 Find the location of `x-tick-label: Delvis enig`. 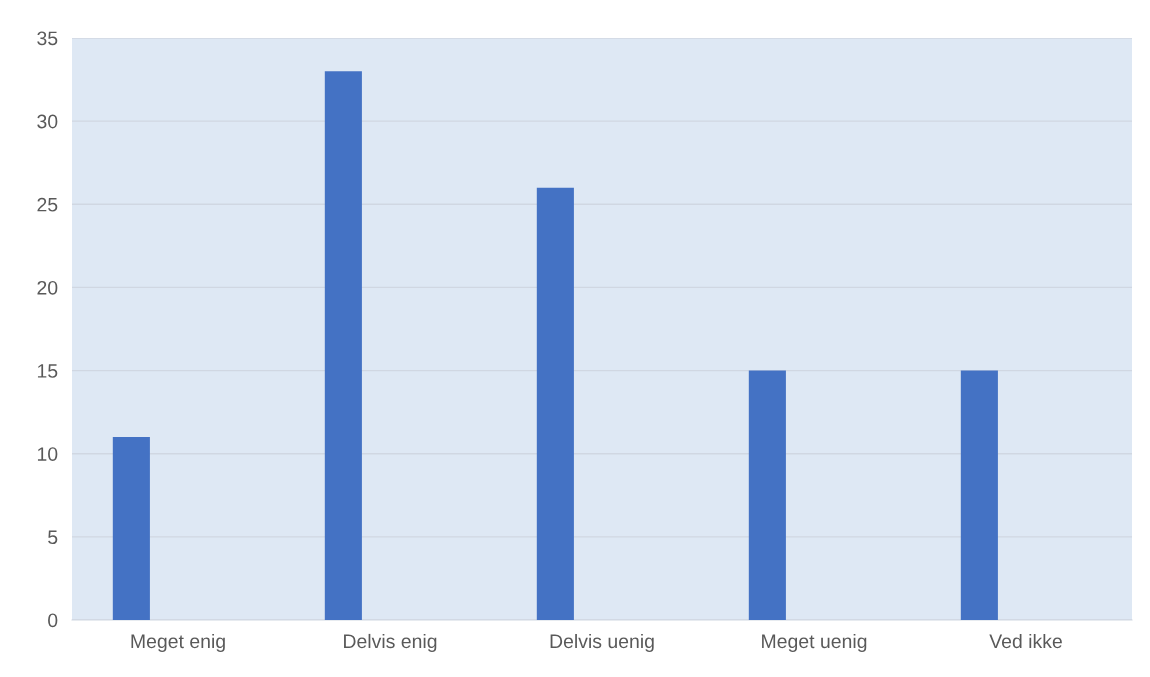

x-tick-label: Delvis enig is located at coordinates (390, 643).